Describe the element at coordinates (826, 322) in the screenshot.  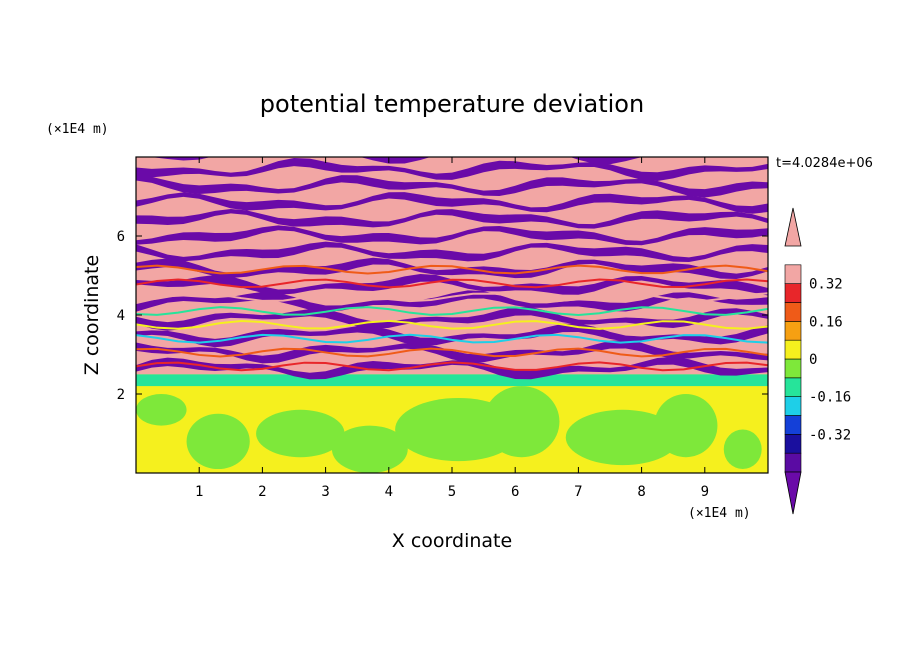
I see `colorbar-tick-label: 0.16` at that location.